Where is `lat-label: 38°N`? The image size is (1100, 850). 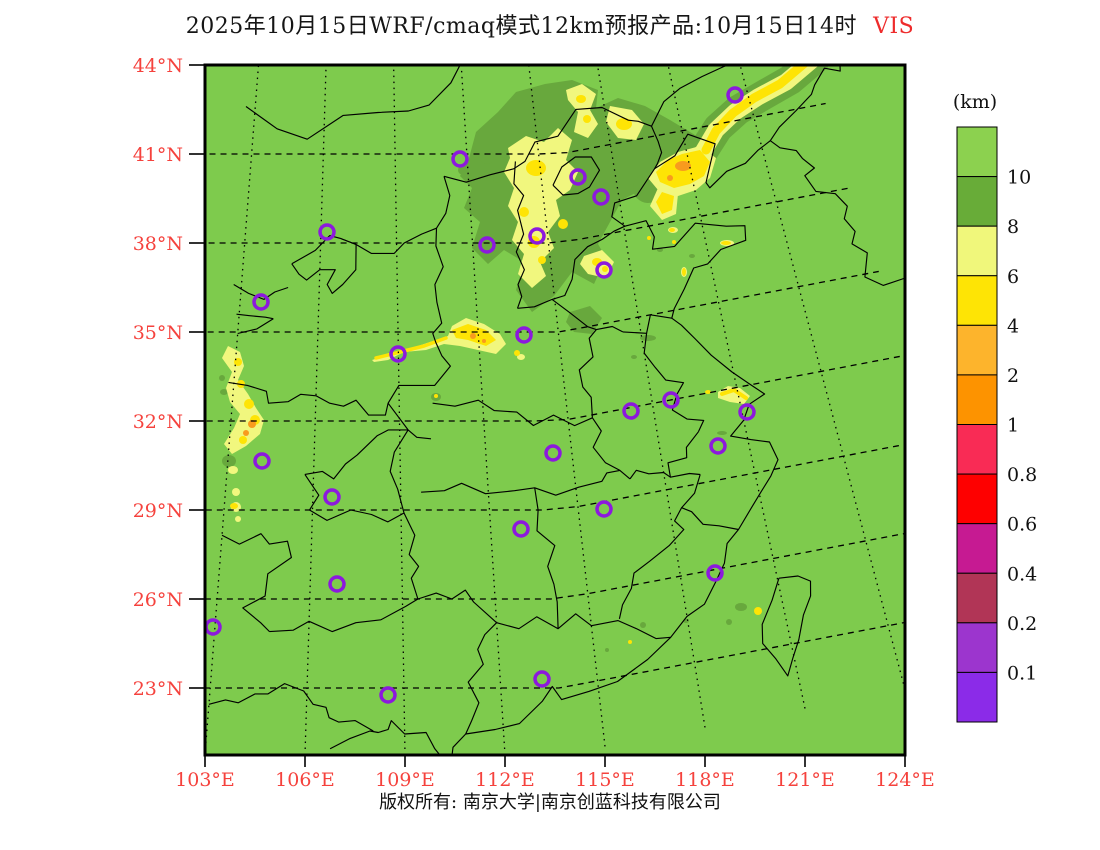 lat-label: 38°N is located at coordinates (158, 244).